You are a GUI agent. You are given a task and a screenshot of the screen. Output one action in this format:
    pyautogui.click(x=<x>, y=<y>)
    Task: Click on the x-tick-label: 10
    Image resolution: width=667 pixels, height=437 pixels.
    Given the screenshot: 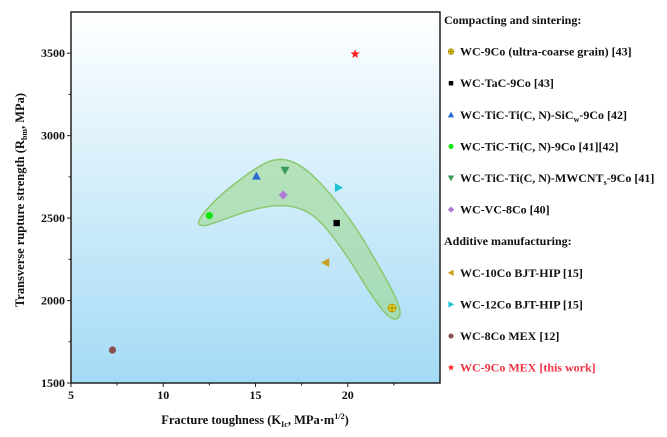 What is the action you would take?
    pyautogui.click(x=163, y=395)
    